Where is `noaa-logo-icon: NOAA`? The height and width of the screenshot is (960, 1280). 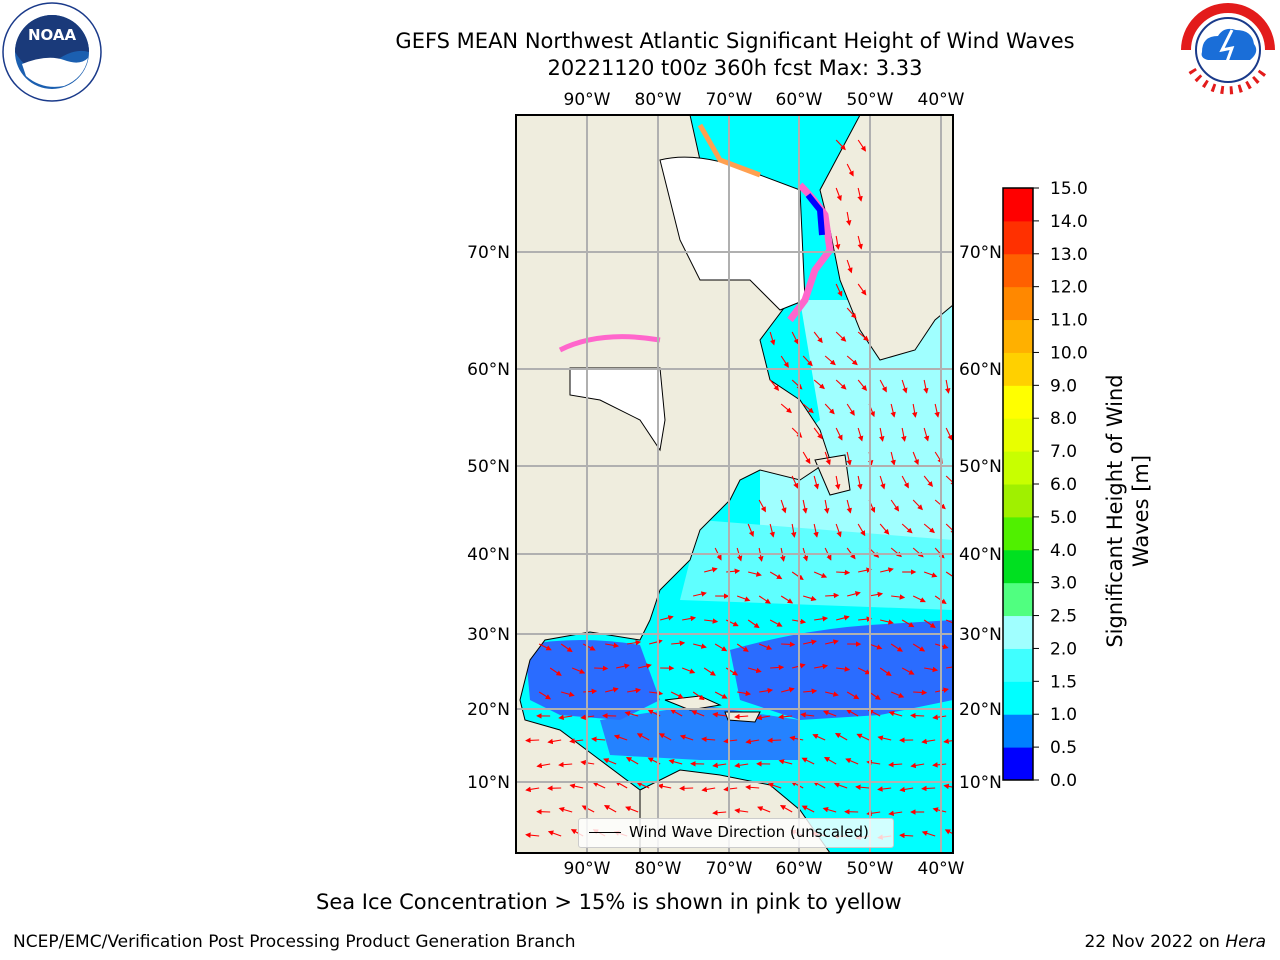 noaa-logo-icon: NOAA is located at coordinates (52, 52).